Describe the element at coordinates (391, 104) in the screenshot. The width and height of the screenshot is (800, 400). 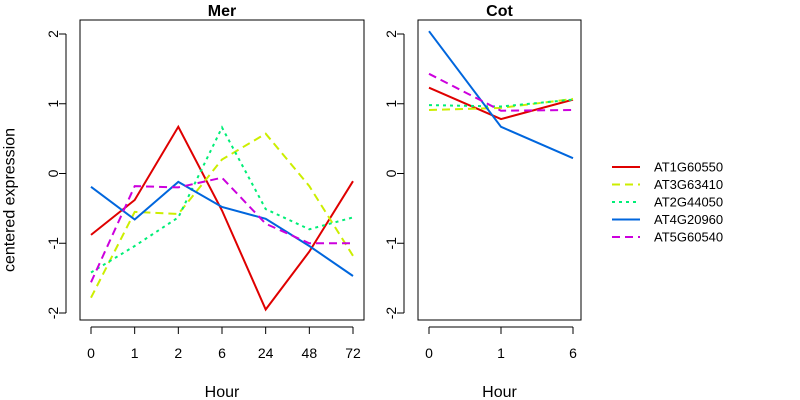
I see `y-tick-label-cot: 1` at that location.